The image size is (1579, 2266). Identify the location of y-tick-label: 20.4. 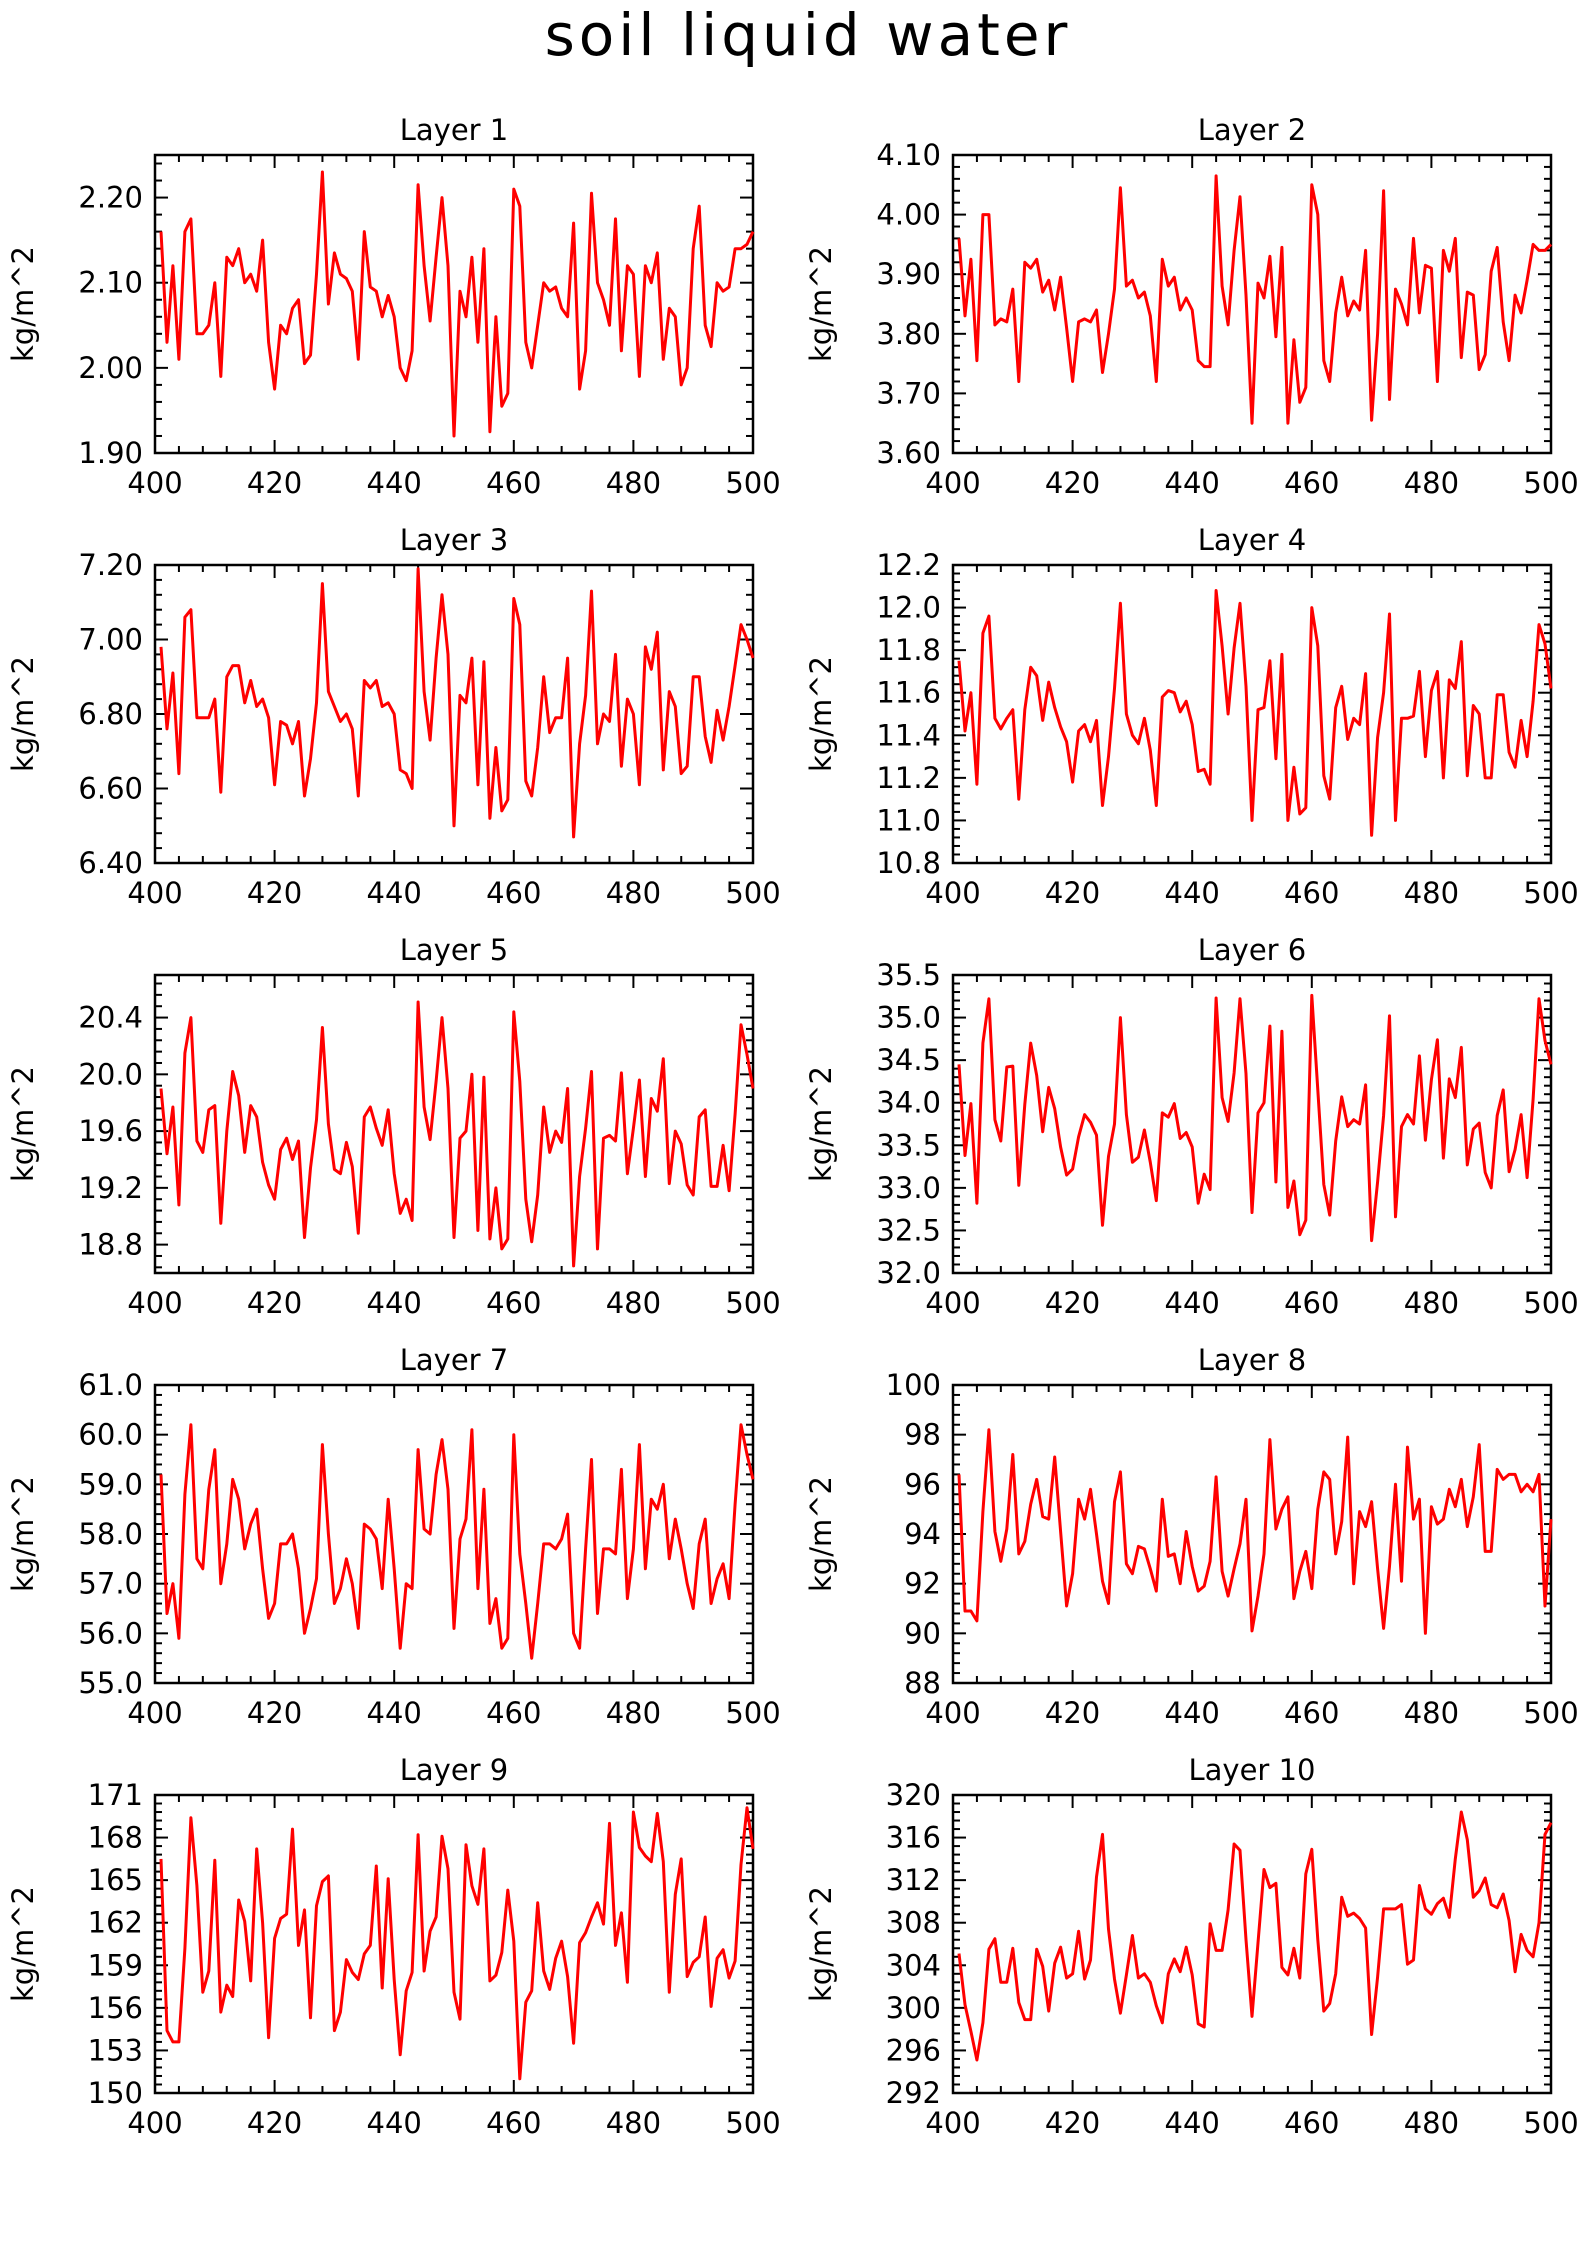
(110, 1018).